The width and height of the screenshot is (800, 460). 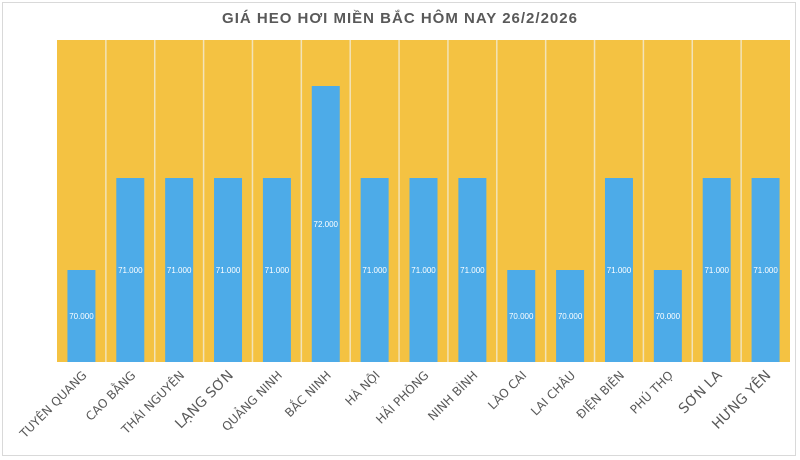 What do you see at coordinates (701, 392) in the screenshot?
I see `category-label: SƠN LA` at bounding box center [701, 392].